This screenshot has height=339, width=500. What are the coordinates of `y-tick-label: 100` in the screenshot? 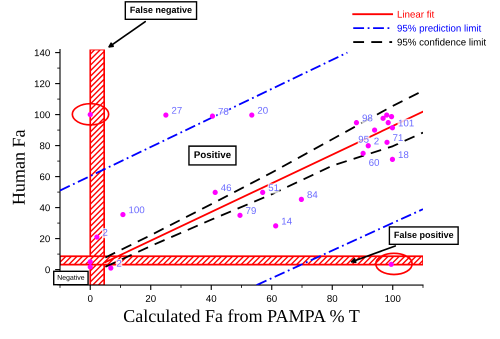 It's located at (42, 114).